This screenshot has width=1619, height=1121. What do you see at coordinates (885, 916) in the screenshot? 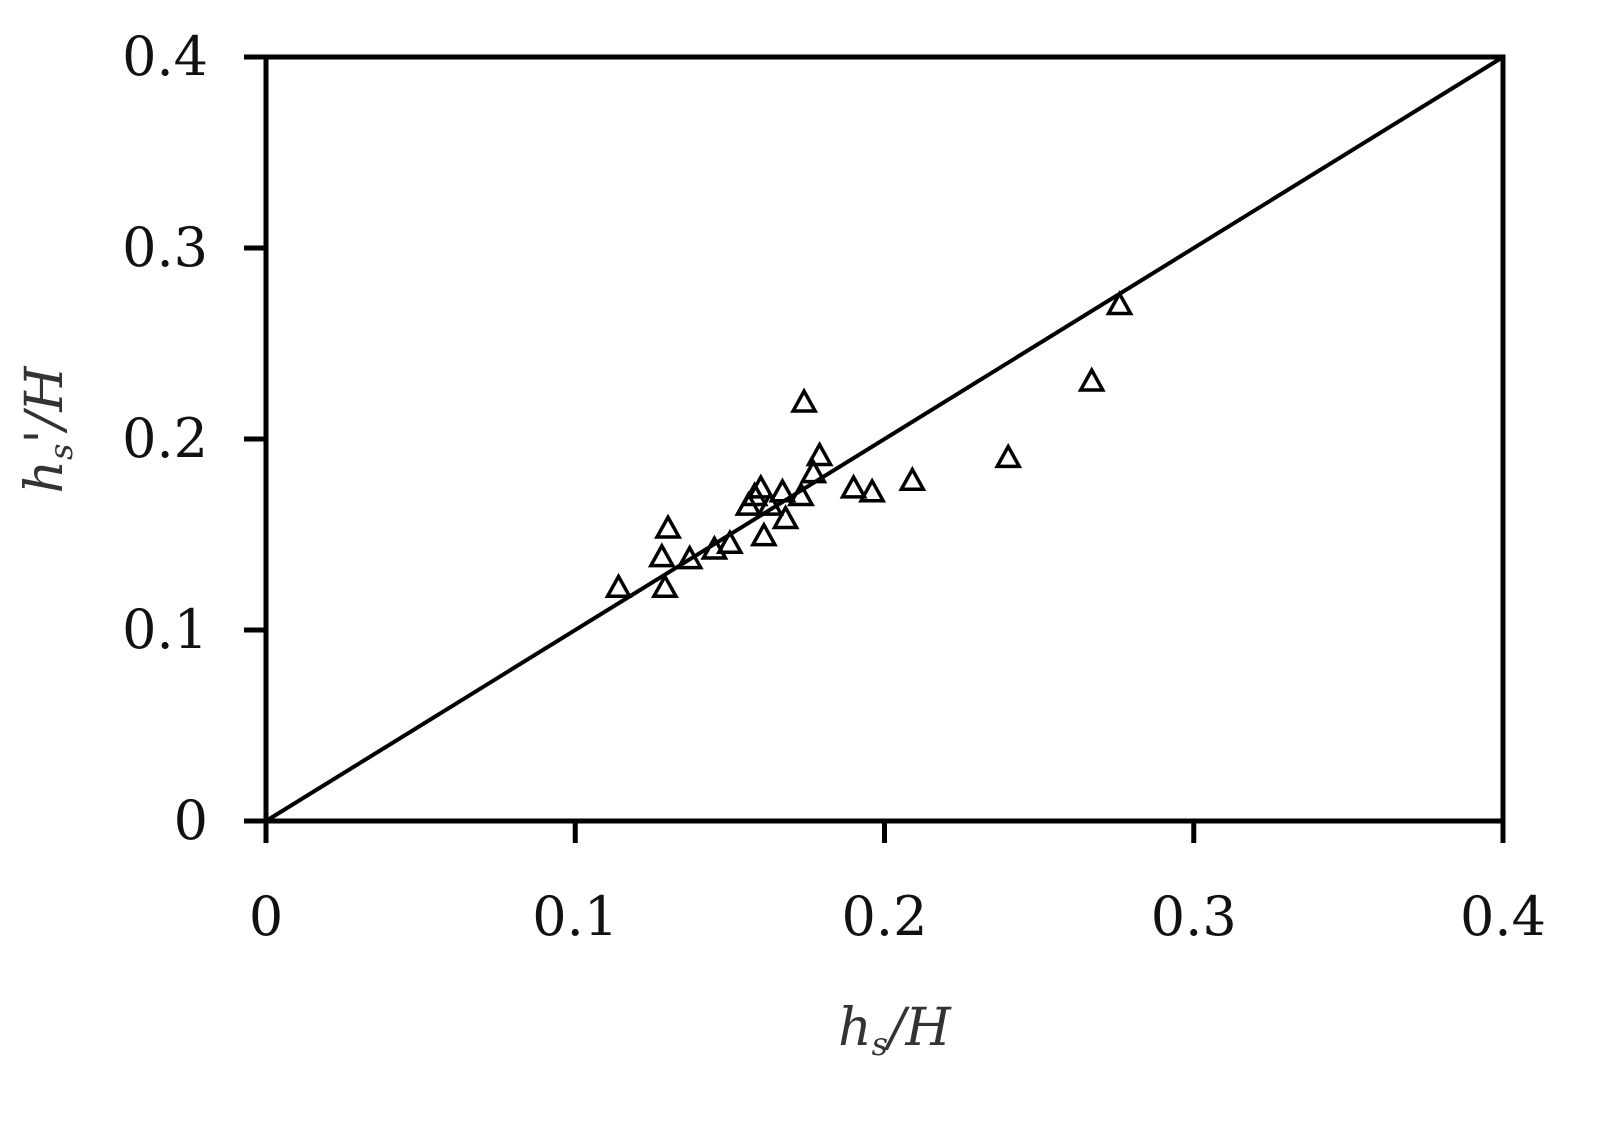
I see `x-tick-label: 0.2` at bounding box center [885, 916].